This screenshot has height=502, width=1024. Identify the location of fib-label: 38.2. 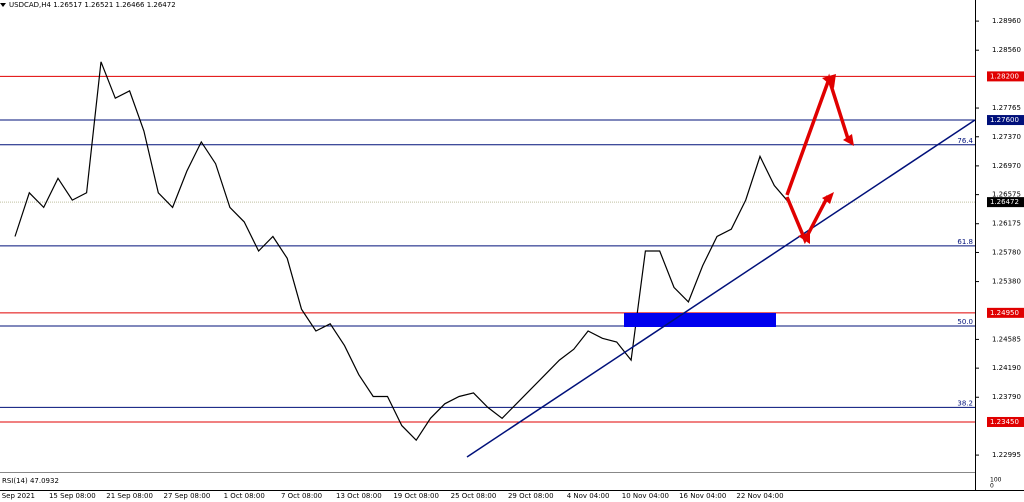
(965, 403).